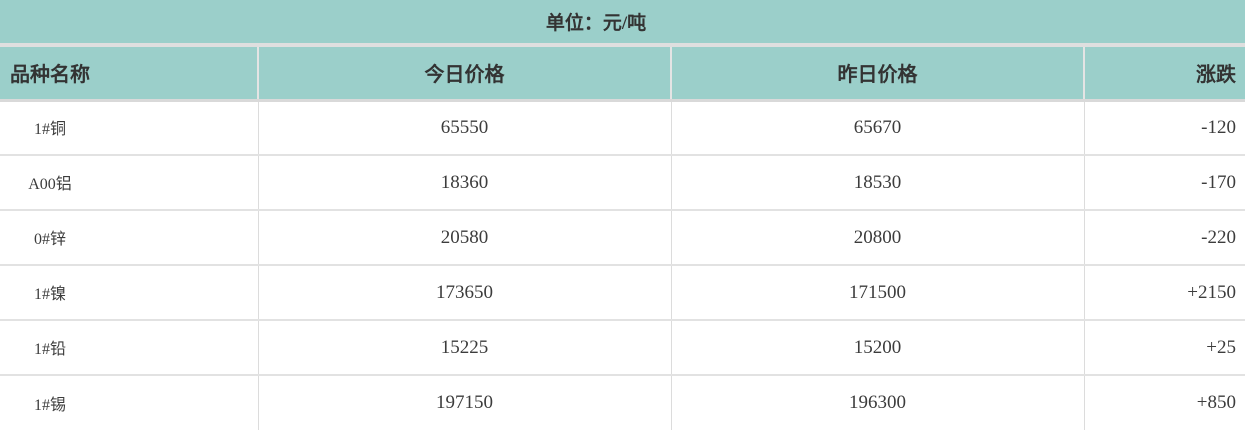  What do you see at coordinates (129, 74) in the screenshot?
I see `header-product-name: 品种名称` at bounding box center [129, 74].